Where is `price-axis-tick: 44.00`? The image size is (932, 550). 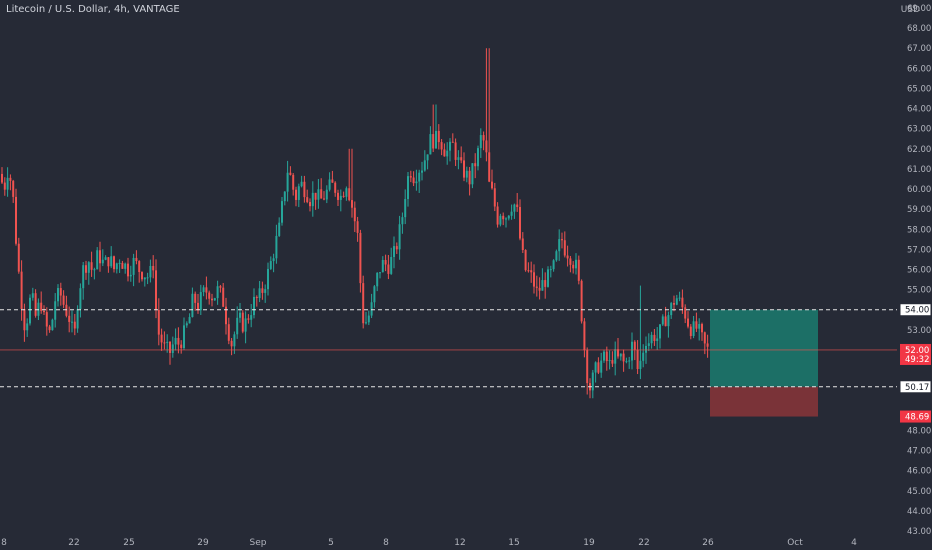
price-axis-tick: 44.00 is located at coordinates (919, 512).